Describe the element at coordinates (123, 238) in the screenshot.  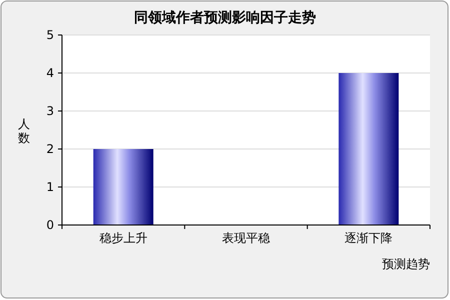
I see `x-tick-label: 稳步上升` at that location.